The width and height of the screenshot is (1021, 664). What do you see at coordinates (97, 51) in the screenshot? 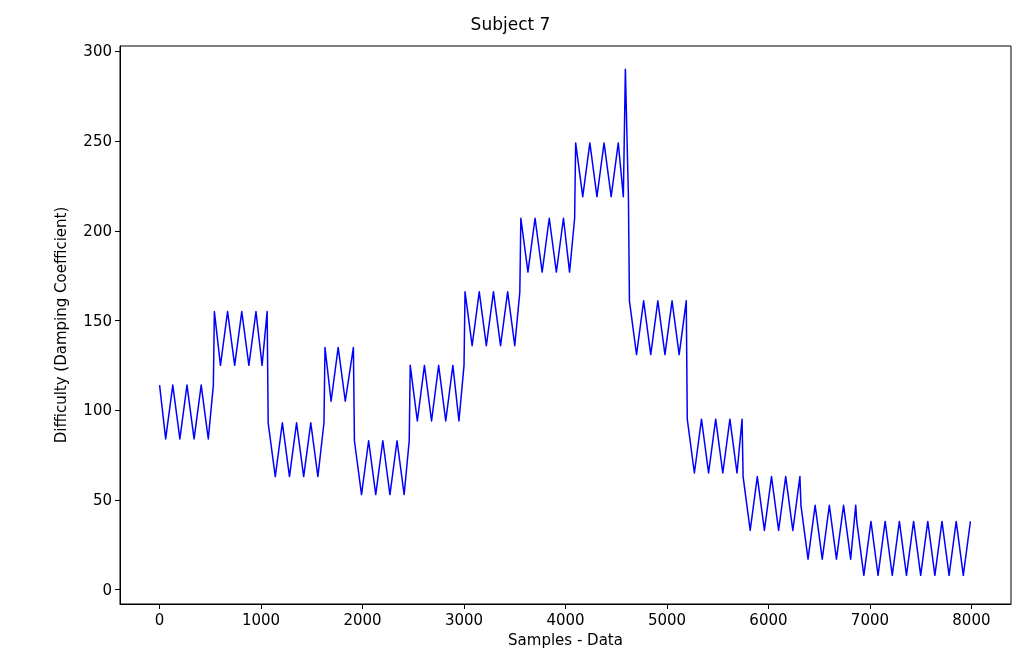
I see `y-tick-label: 300` at bounding box center [97, 51].